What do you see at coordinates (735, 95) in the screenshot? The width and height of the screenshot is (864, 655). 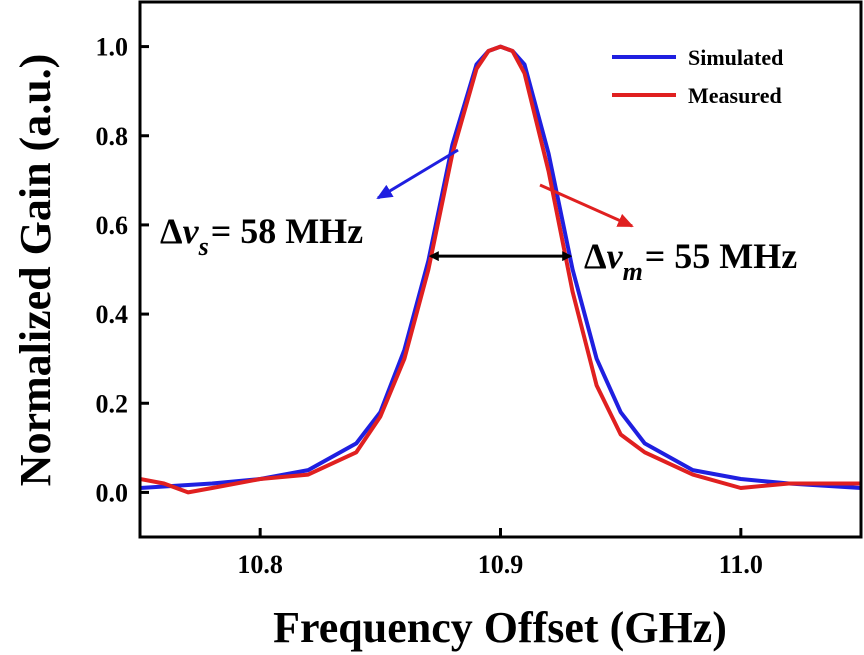 I see `legend-label-measured: Measured` at bounding box center [735, 95].